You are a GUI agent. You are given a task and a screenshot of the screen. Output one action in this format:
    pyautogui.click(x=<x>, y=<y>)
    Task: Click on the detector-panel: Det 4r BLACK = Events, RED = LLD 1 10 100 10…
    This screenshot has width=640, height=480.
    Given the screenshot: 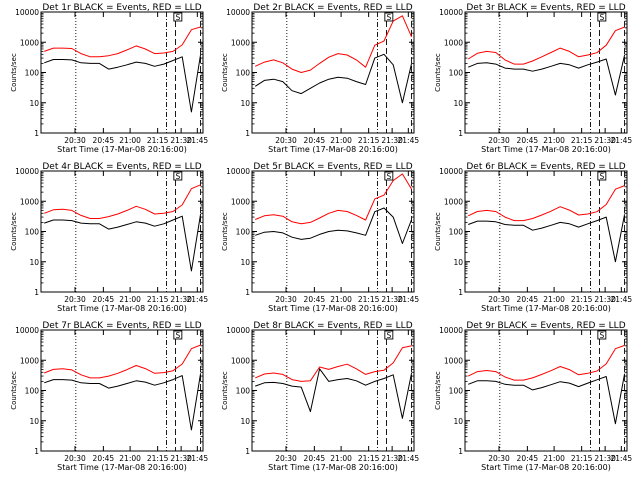 What is the action you would take?
    pyautogui.click(x=109, y=237)
    